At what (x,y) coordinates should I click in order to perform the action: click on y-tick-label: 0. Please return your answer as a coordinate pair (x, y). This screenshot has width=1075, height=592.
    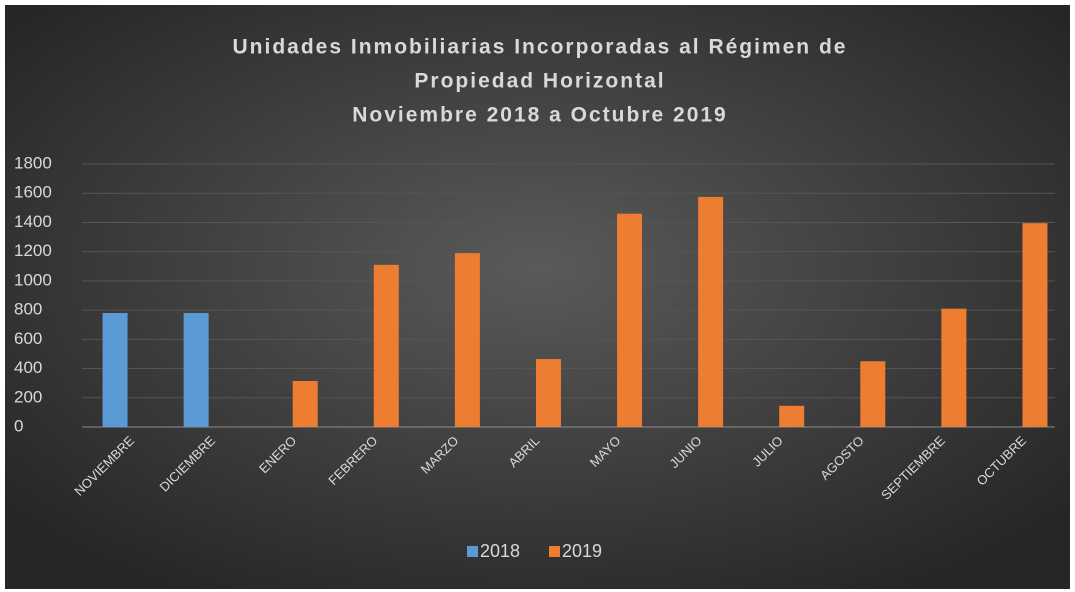
    Looking at the image, I should click on (18, 425).